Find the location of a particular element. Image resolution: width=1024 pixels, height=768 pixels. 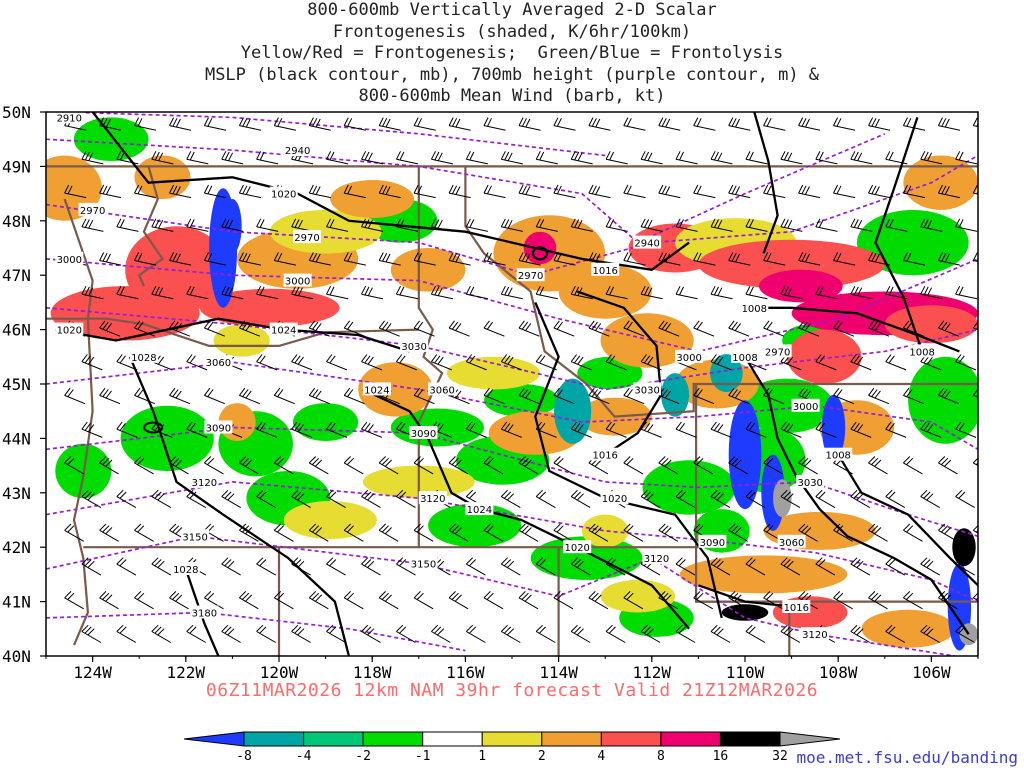

colorbar-label: -8 is located at coordinates (244, 756).